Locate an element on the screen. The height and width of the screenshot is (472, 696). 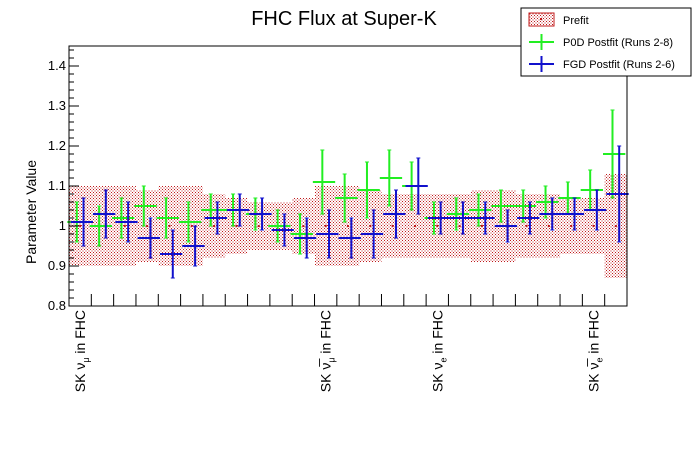
category-label-2-part-0: SK is located at coordinates (437, 380).